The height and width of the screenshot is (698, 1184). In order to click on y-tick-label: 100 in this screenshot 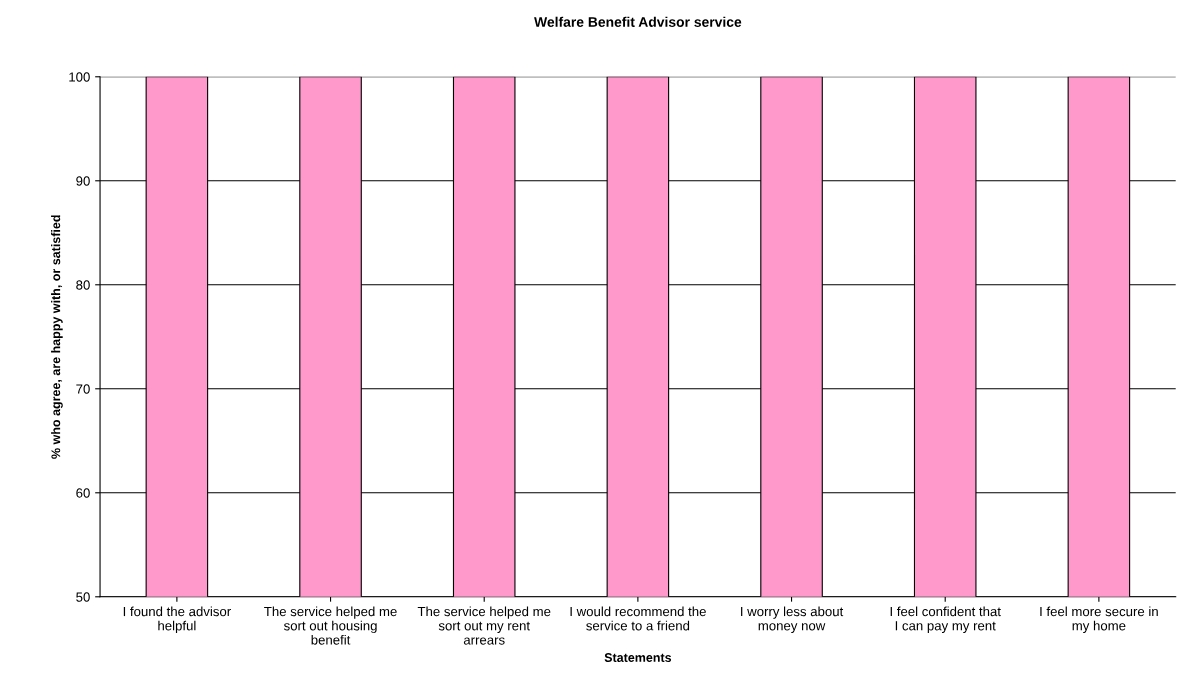, I will do `click(79, 77)`.